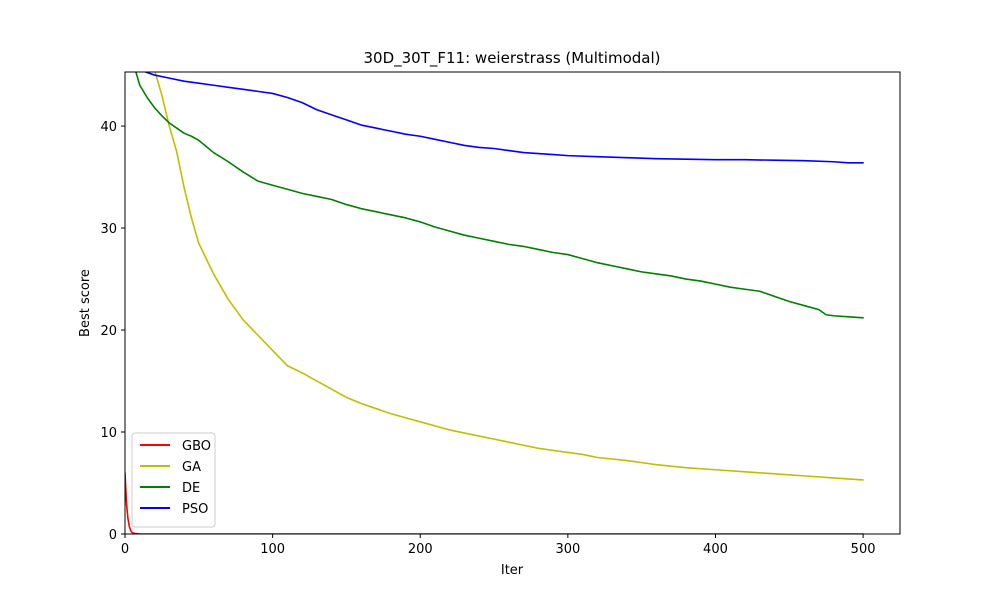 The width and height of the screenshot is (1000, 600). Describe the element at coordinates (125, 549) in the screenshot. I see `x-tick-label: 0` at that location.